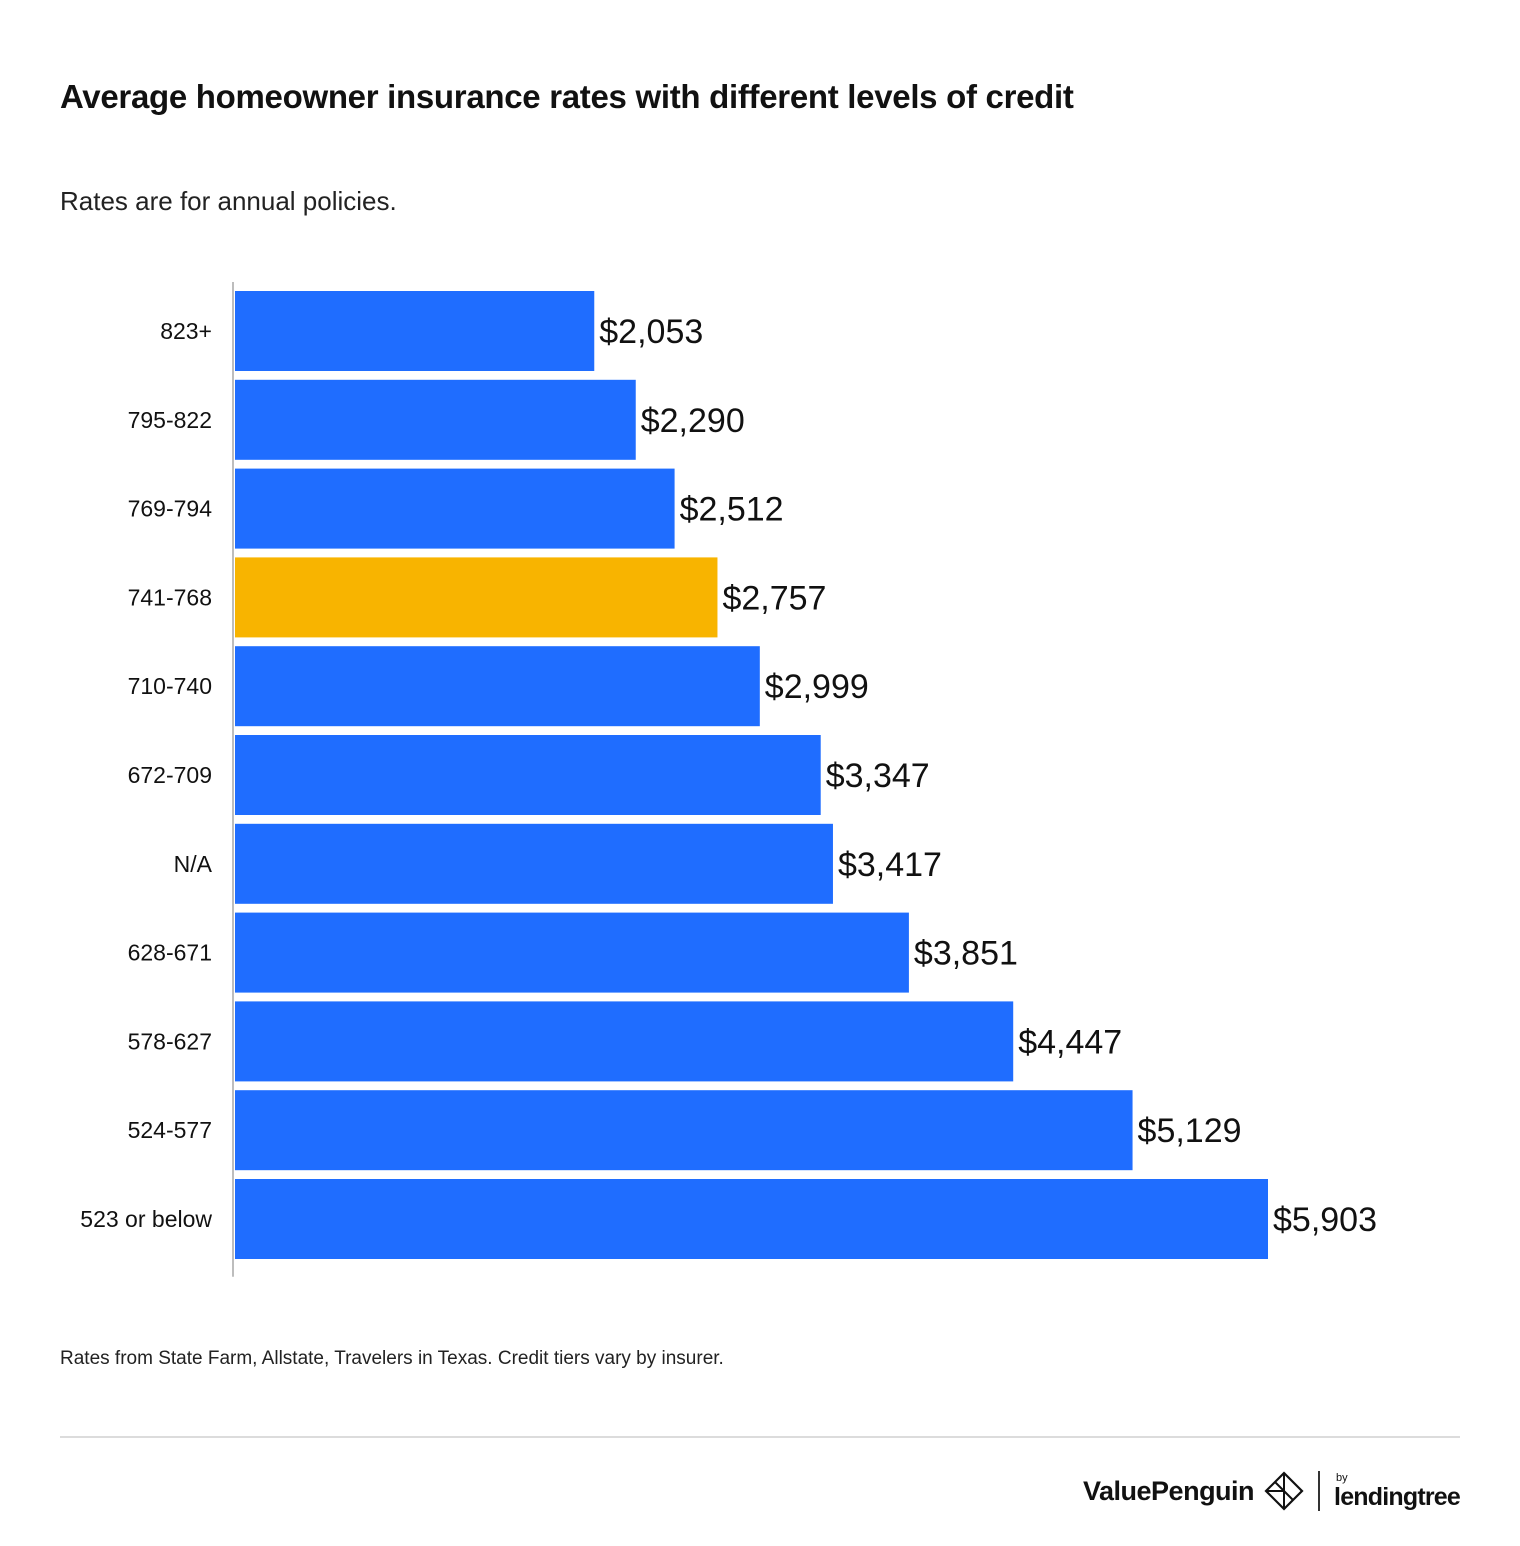 The width and height of the screenshot is (1520, 1546). What do you see at coordinates (1284, 1491) in the screenshot?
I see `penguin-diamond-icon` at bounding box center [1284, 1491].